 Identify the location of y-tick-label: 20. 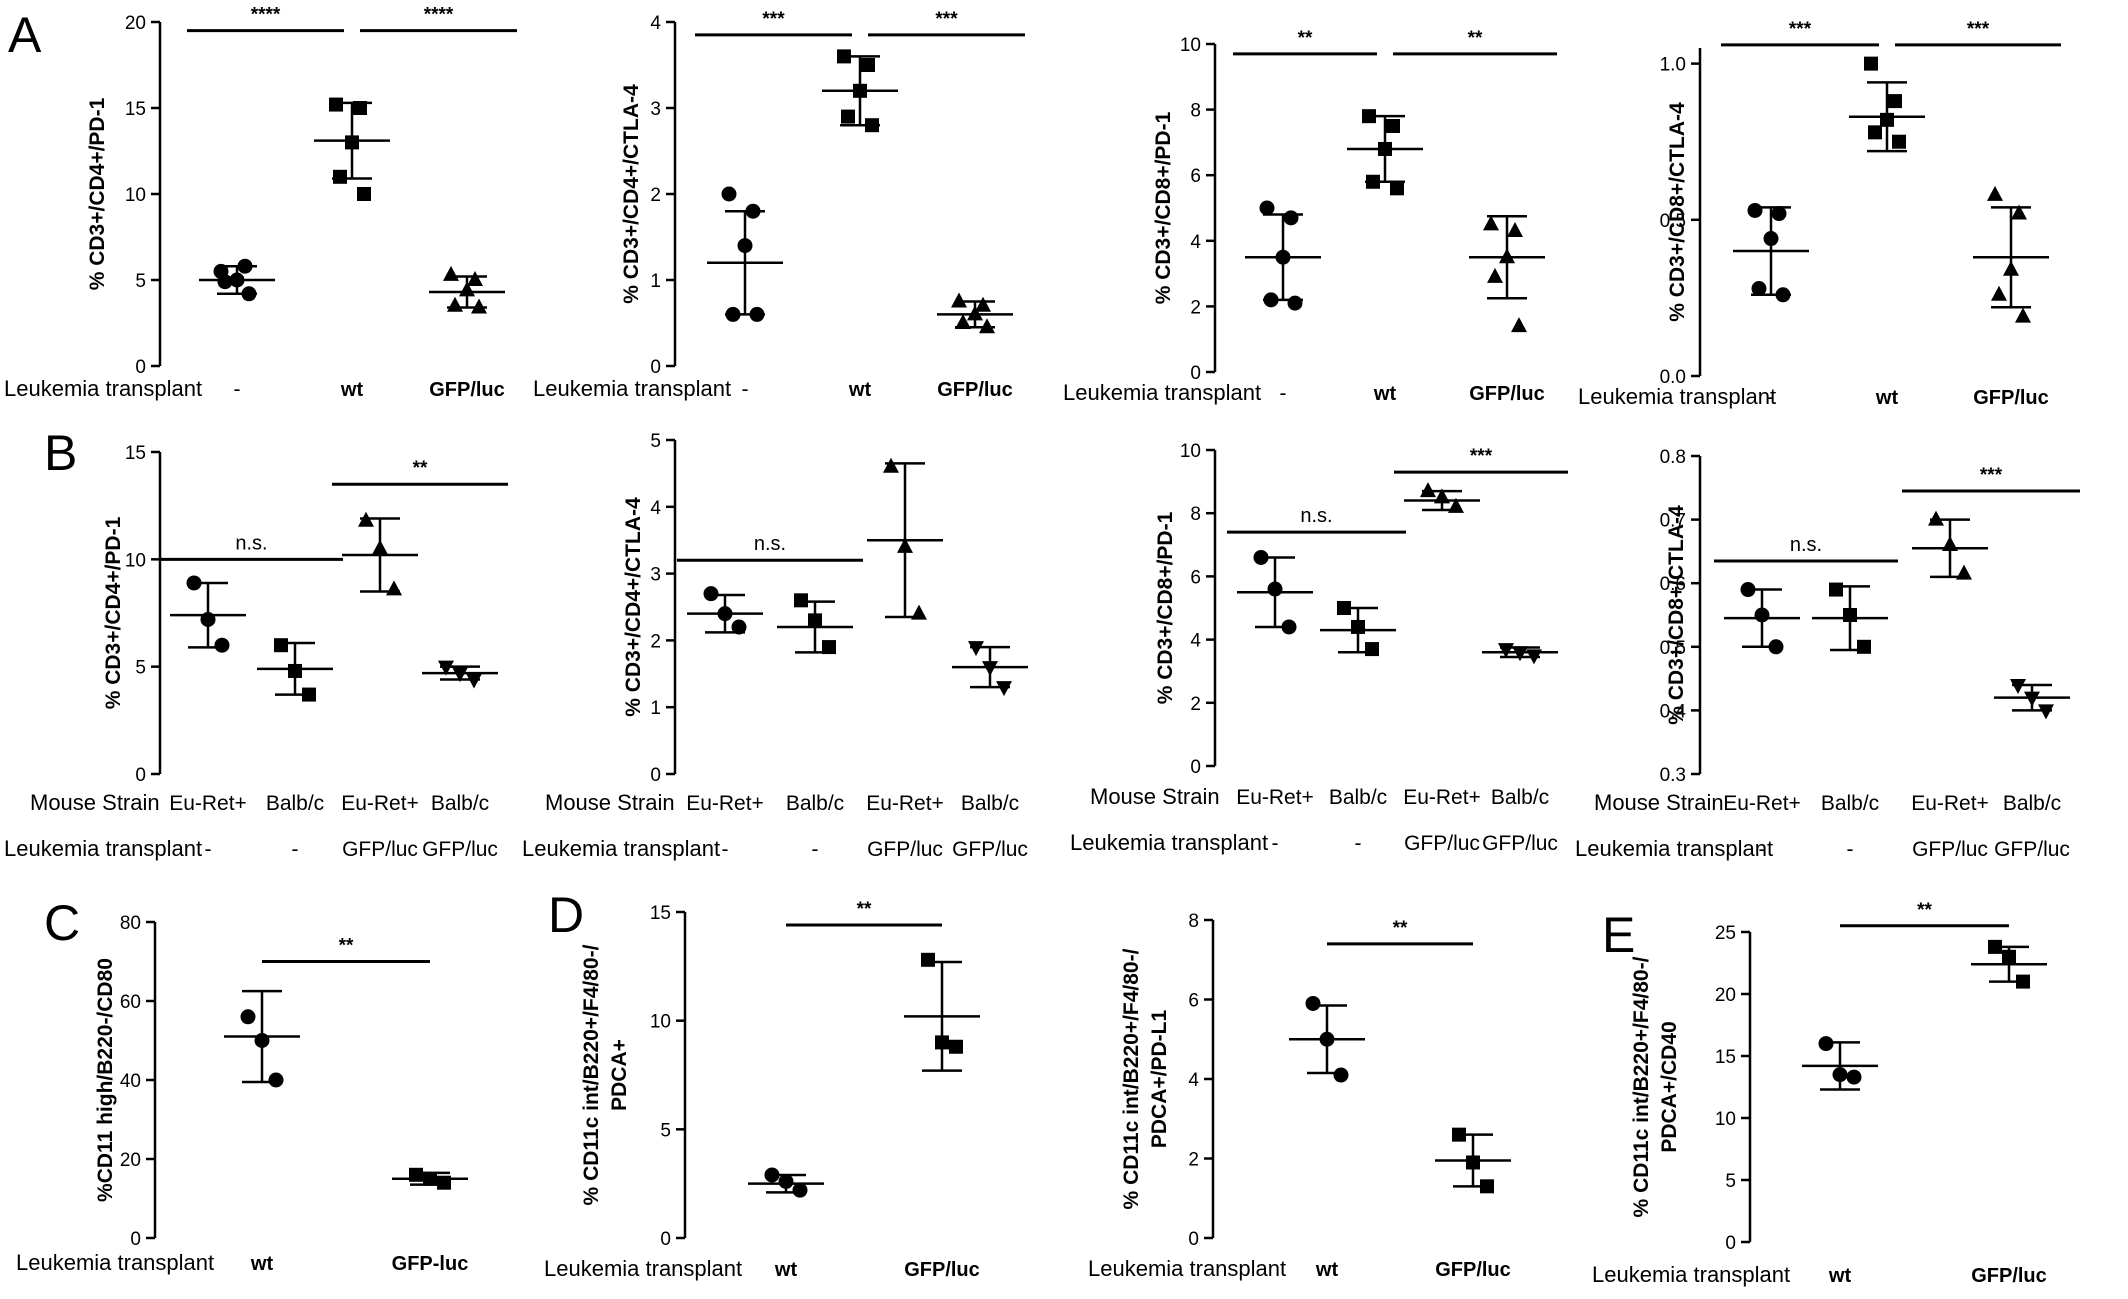
(1725, 995).